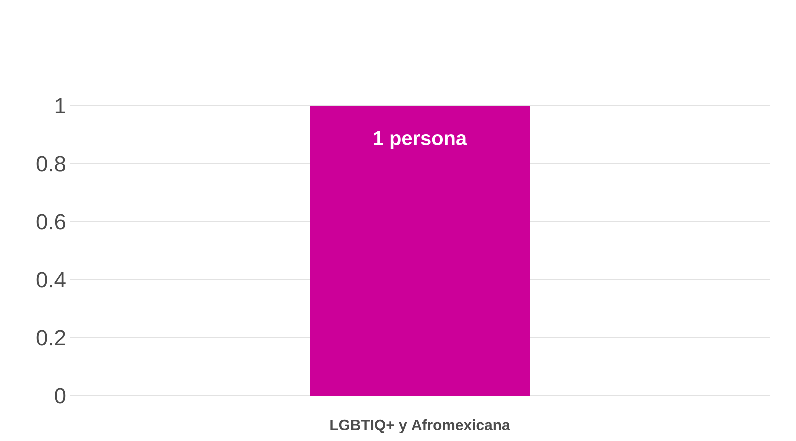 The height and width of the screenshot is (441, 796). Describe the element at coordinates (60, 396) in the screenshot. I see `y-tick-label: 0` at that location.